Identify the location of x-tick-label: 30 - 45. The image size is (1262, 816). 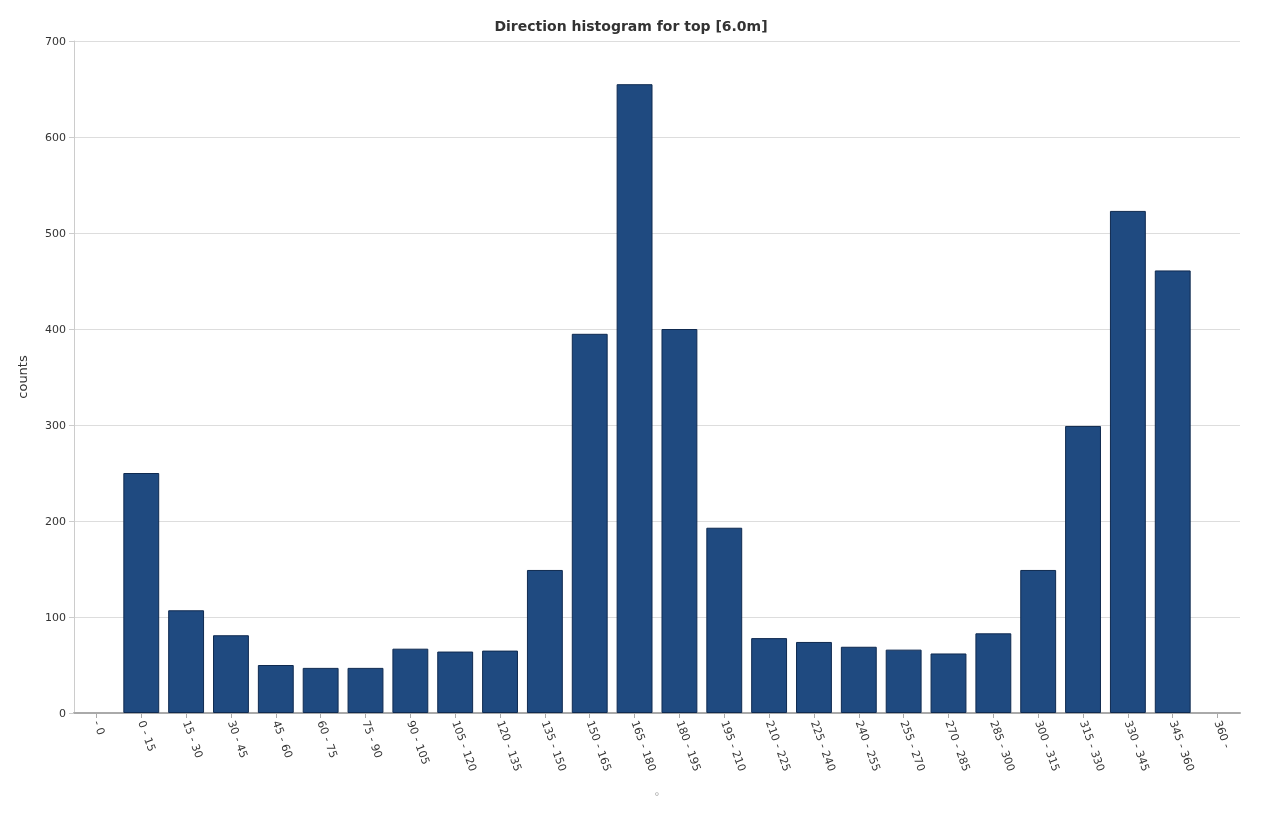
(237, 739).